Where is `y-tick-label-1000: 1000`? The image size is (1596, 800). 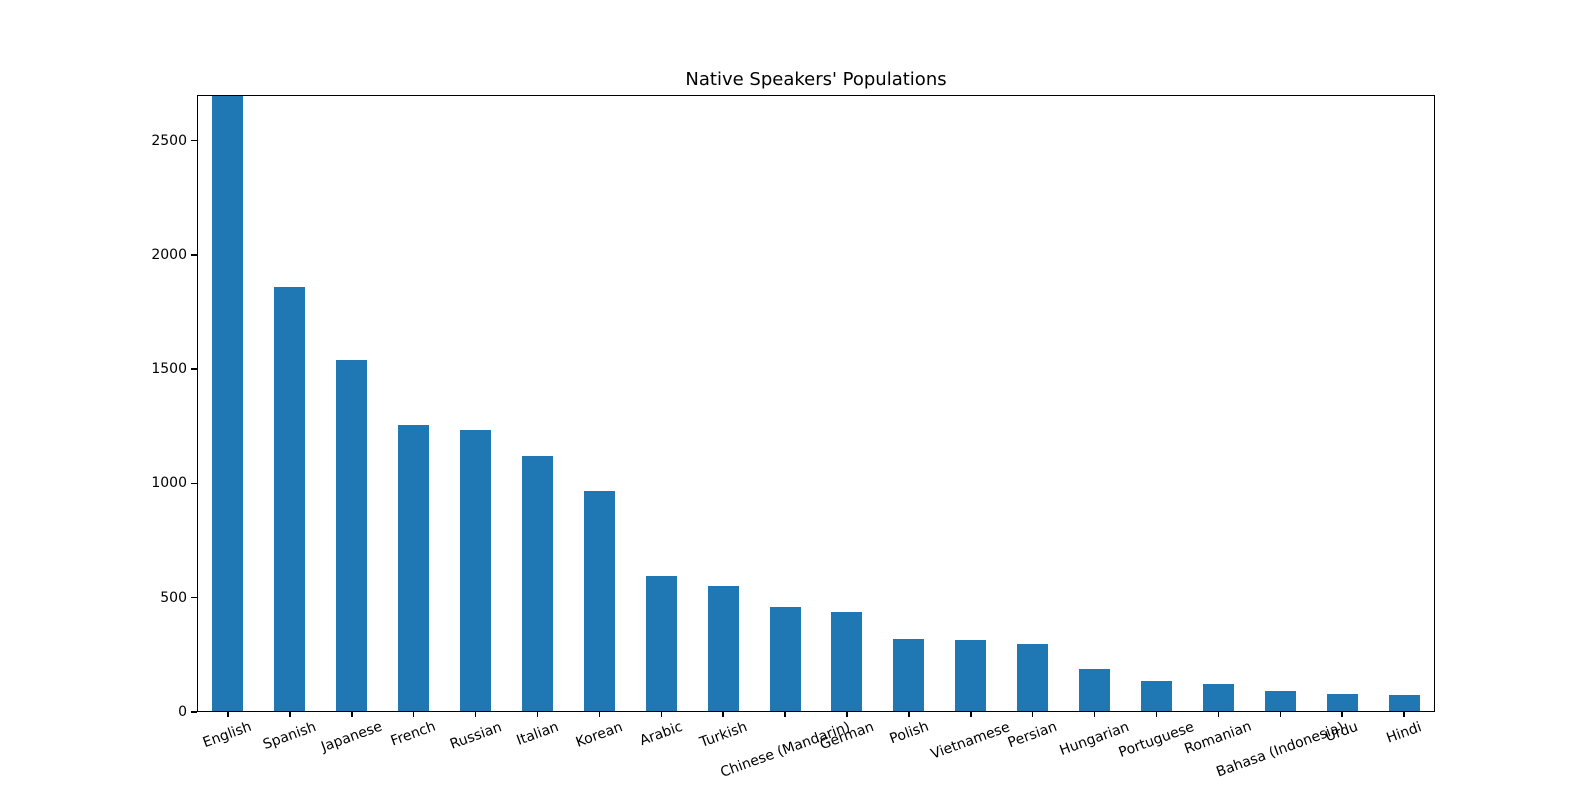 y-tick-label-1000: 1000 is located at coordinates (169, 483).